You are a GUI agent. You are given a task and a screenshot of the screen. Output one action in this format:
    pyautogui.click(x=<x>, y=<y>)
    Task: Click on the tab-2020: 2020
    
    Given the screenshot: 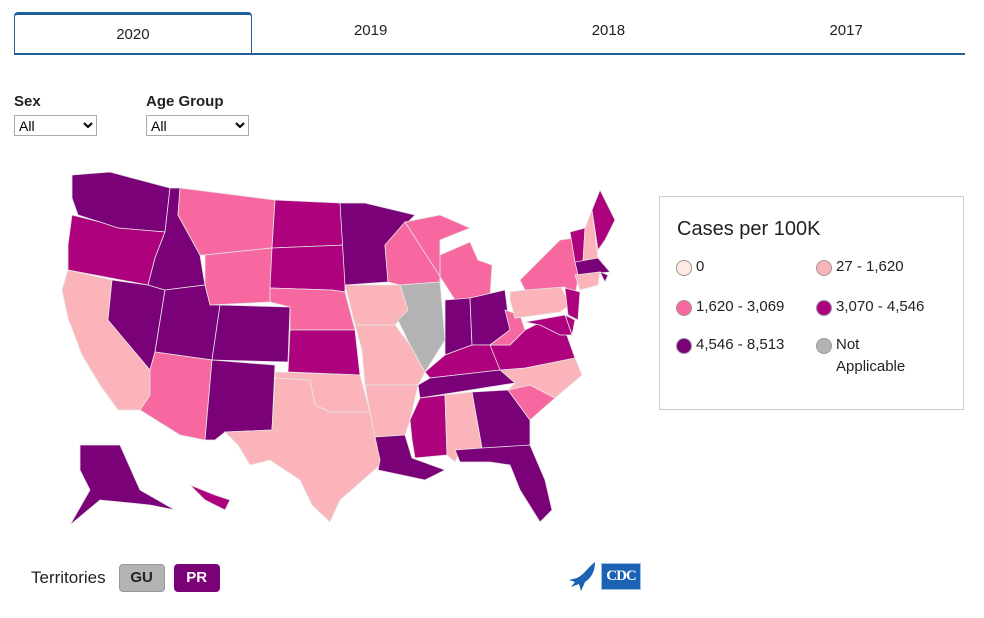 What is the action you would take?
    pyautogui.click(x=133, y=32)
    